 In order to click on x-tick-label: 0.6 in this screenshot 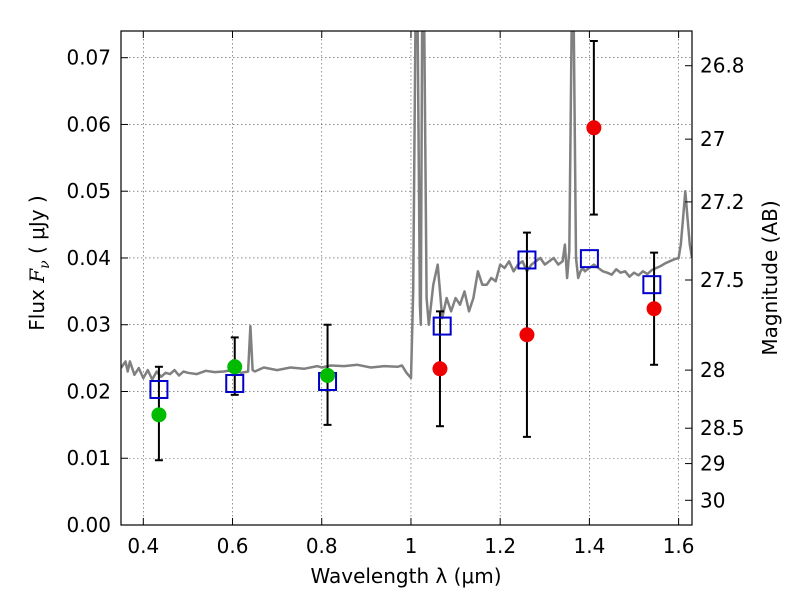, I will do `click(233, 546)`.